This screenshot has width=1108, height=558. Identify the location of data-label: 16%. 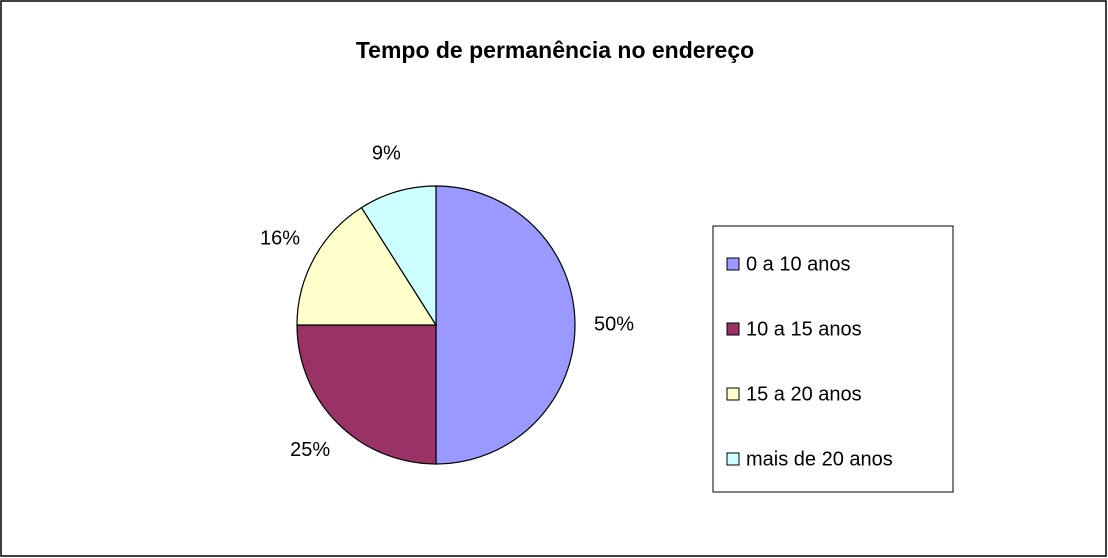
(280, 239).